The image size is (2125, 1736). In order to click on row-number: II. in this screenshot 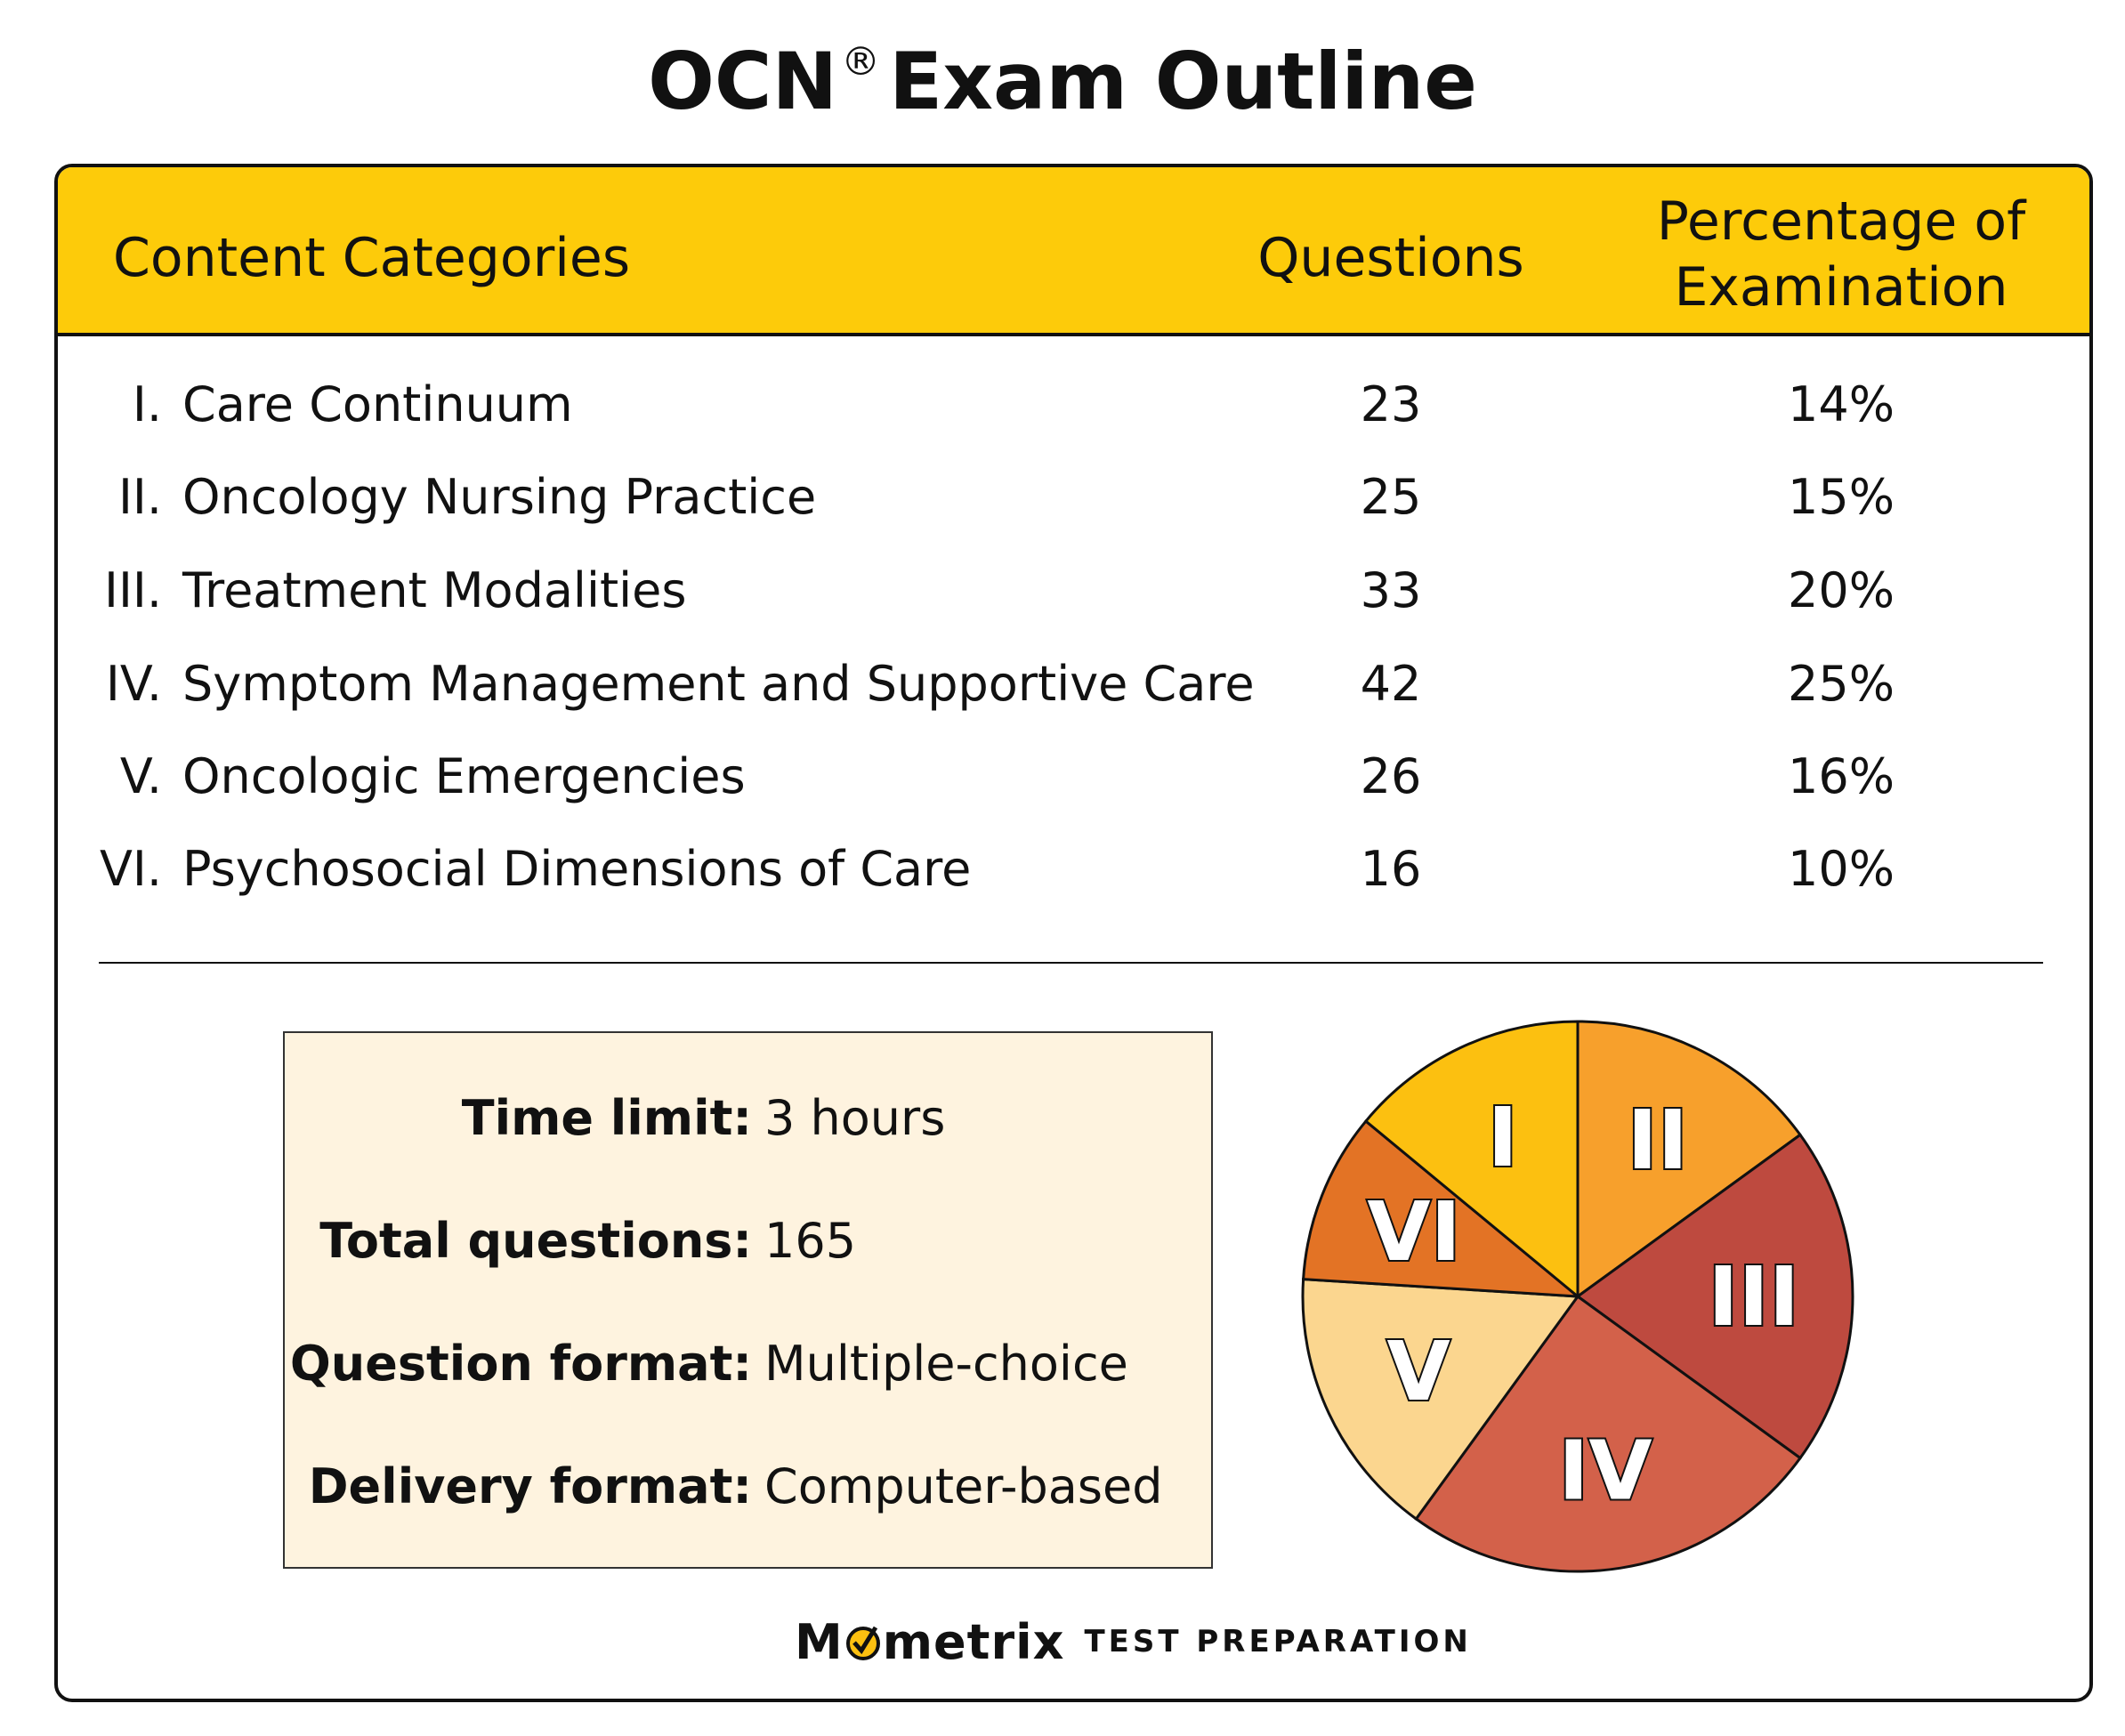, I will do `click(139, 497)`.